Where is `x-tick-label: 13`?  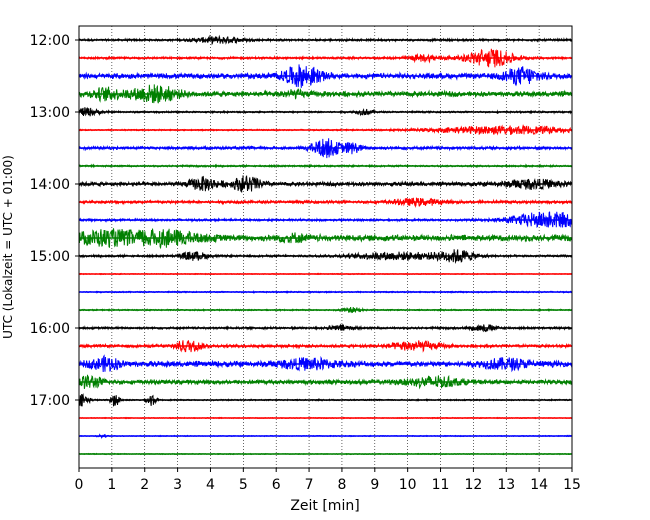 x-tick-label: 13 is located at coordinates (506, 485).